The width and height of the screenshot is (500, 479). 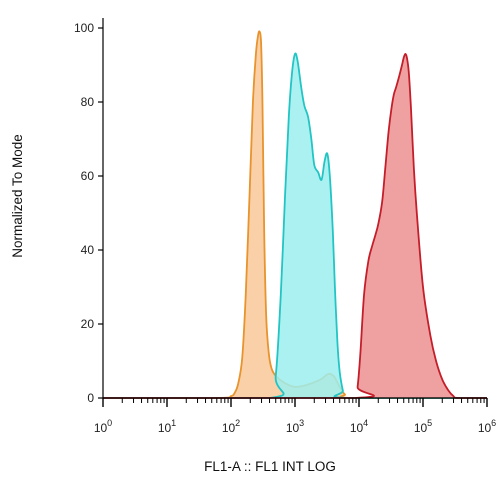 I want to click on x-tick-label: 10⁶, so click(x=487, y=426).